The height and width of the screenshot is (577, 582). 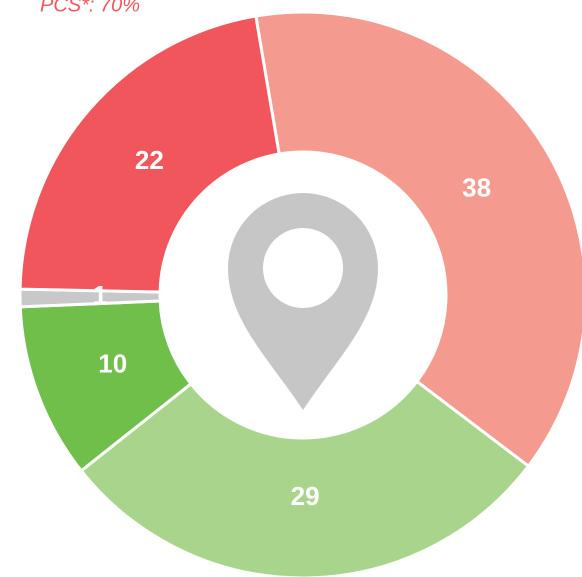 I want to click on value-label: 10, so click(x=112, y=364).